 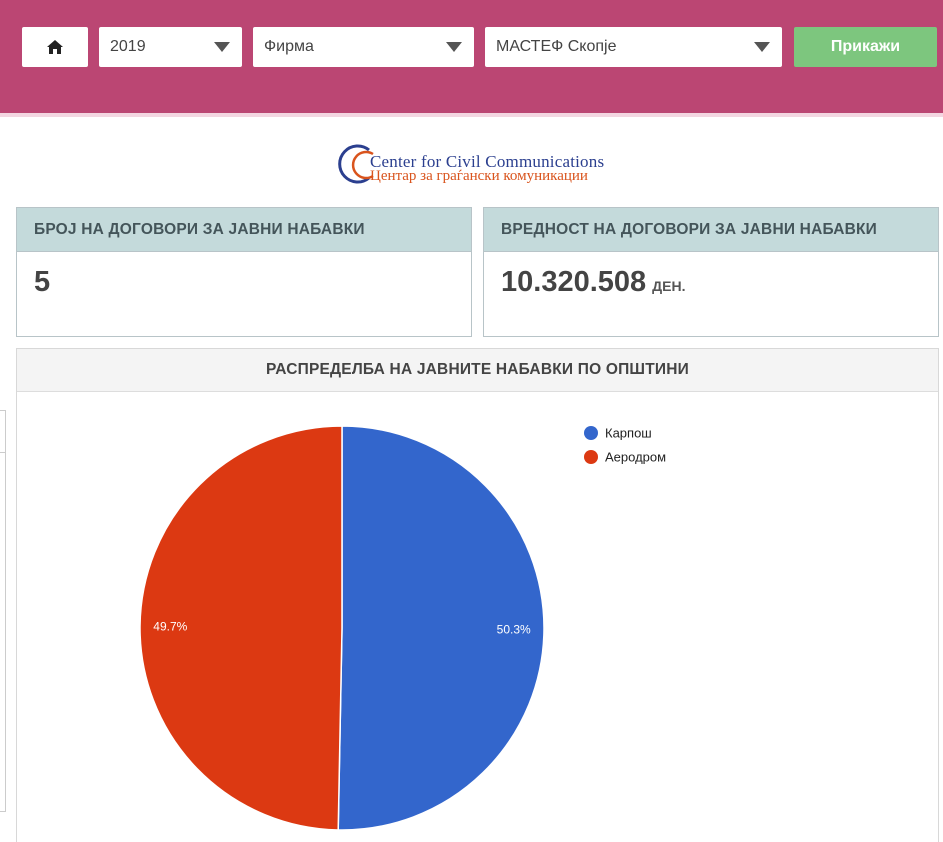 I want to click on show-button: Прикажи, so click(x=865, y=47).